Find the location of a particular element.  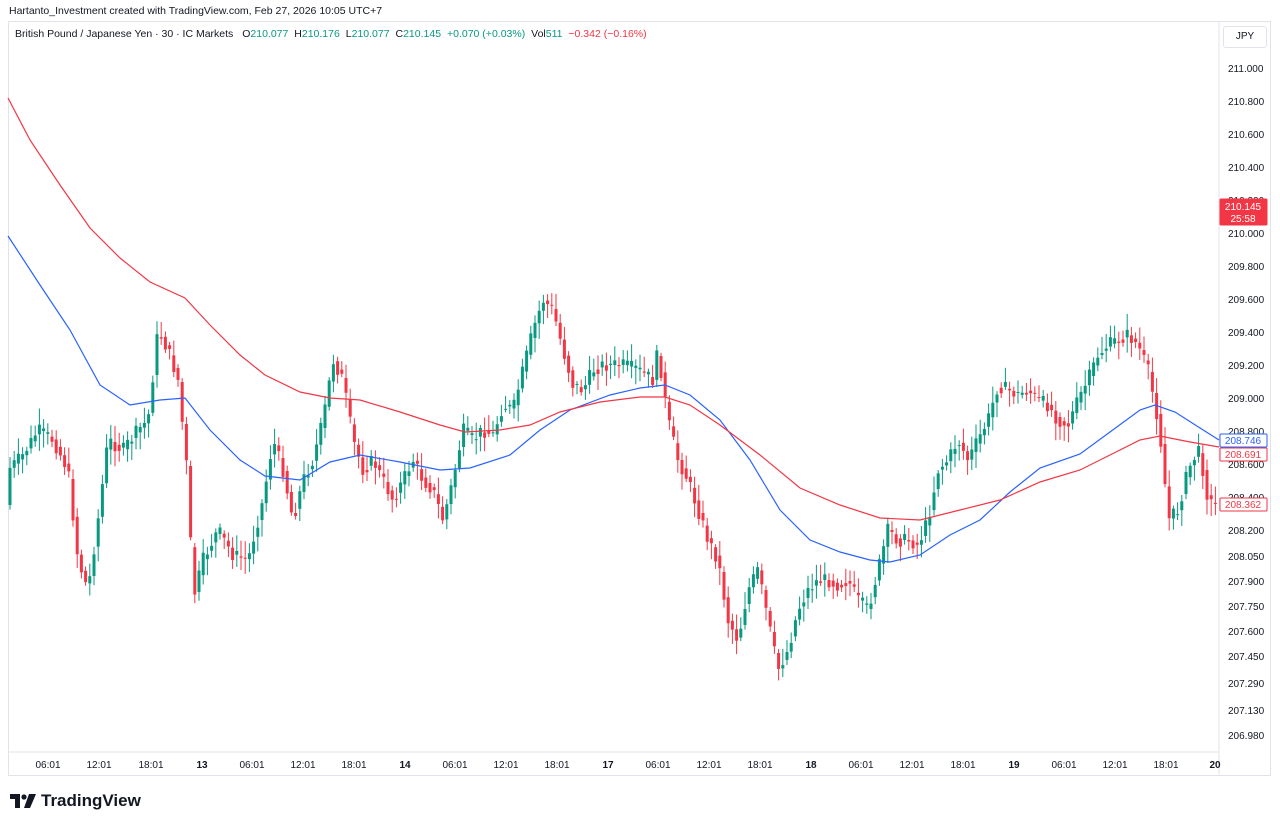

price-tick: 209.200 is located at coordinates (1246, 366).